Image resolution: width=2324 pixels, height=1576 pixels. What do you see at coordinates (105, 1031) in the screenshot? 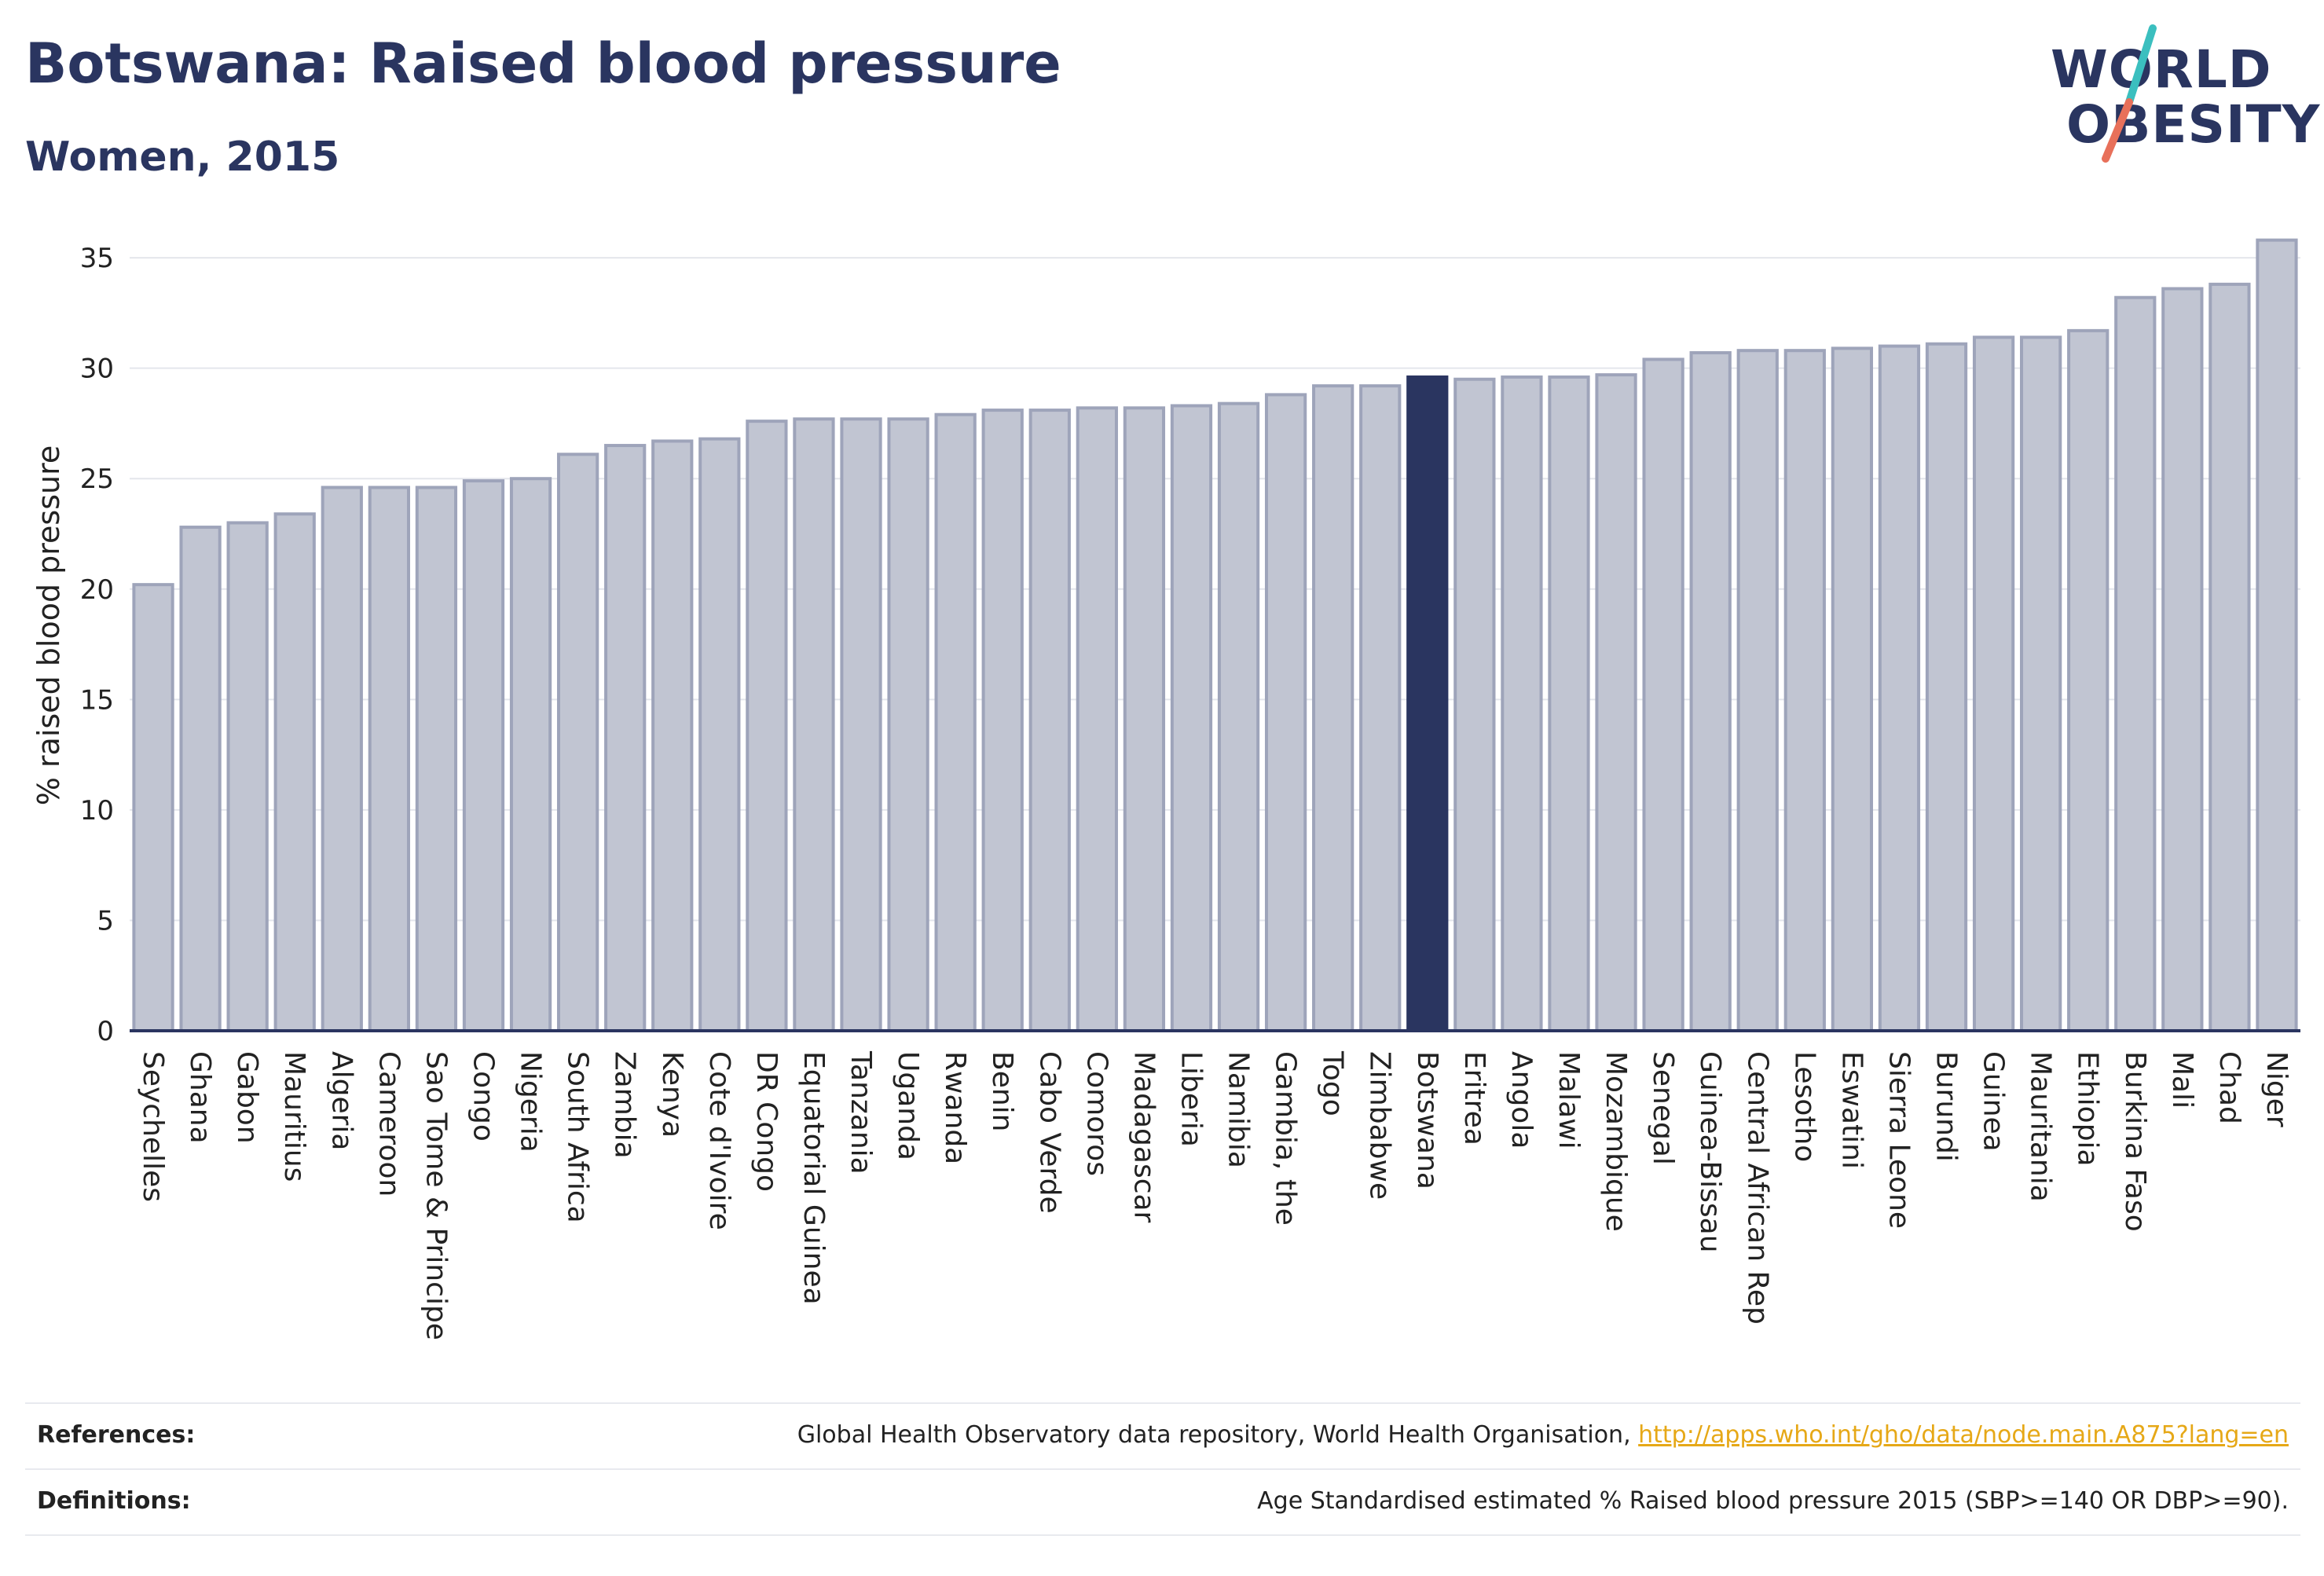
I see `y-tick-label: 0` at bounding box center [105, 1031].